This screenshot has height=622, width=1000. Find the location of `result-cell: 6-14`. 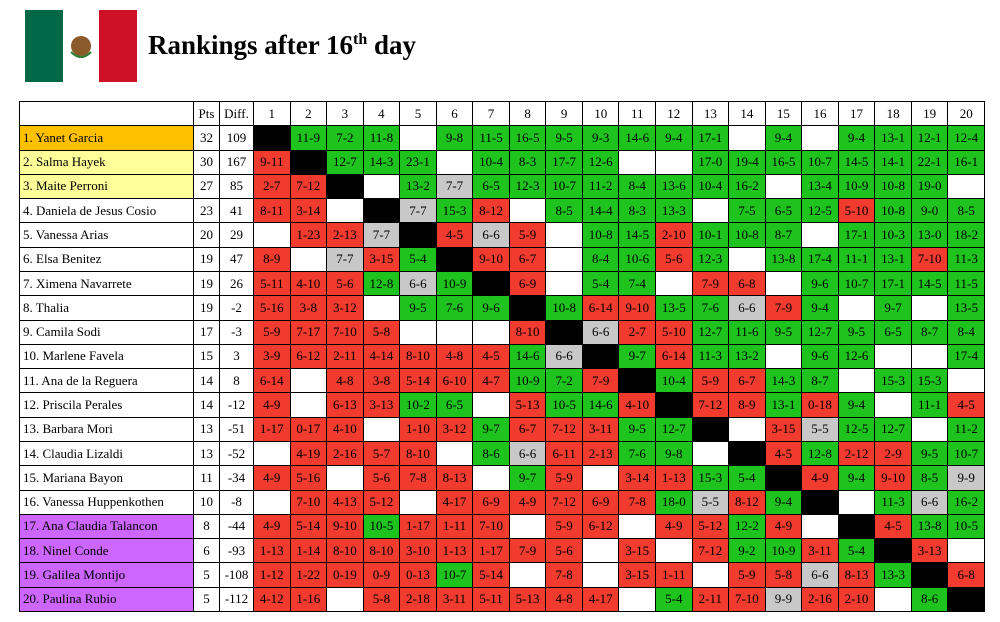

result-cell: 6-14 is located at coordinates (272, 381).